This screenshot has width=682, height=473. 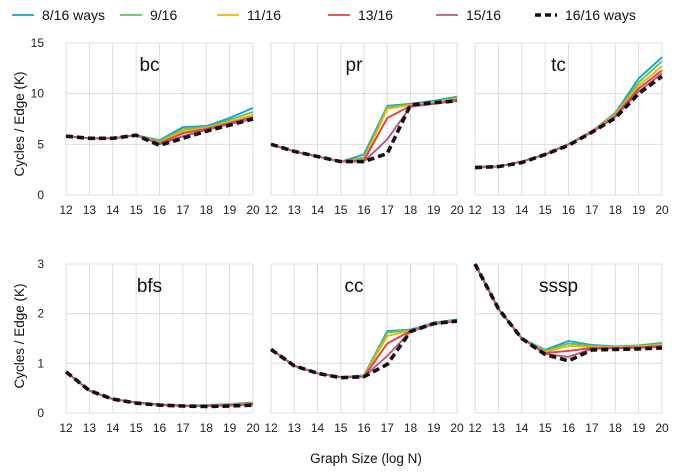 I want to click on panel-title-bfs: bfs, so click(x=149, y=286).